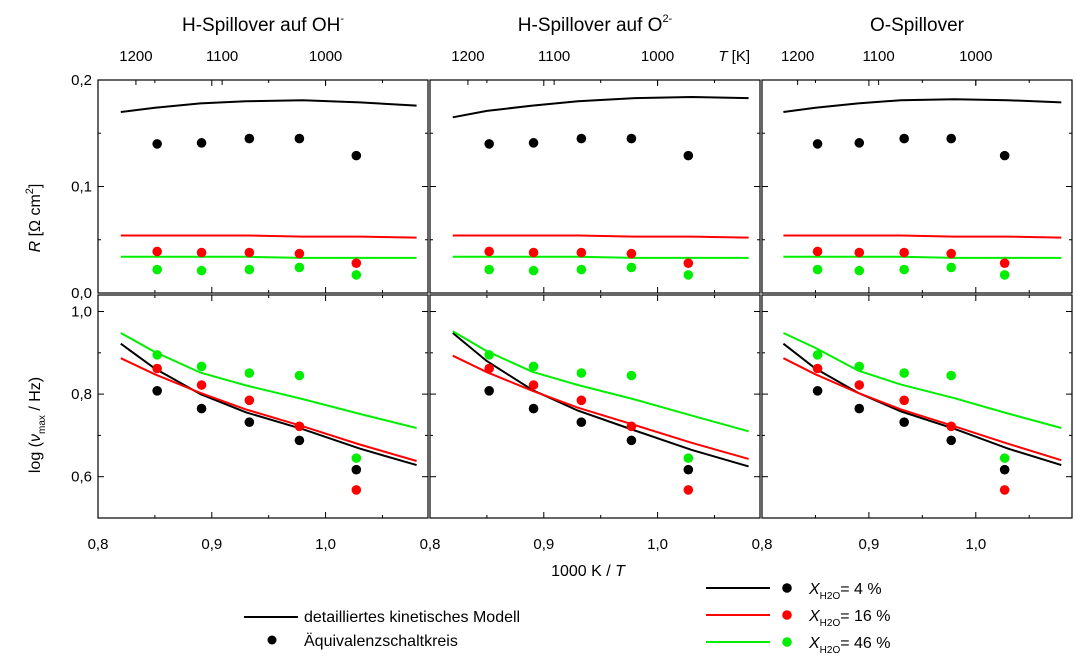 The height and width of the screenshot is (657, 1077). Describe the element at coordinates (81, 312) in the screenshot. I see `y-tick-label: 1,0` at that location.